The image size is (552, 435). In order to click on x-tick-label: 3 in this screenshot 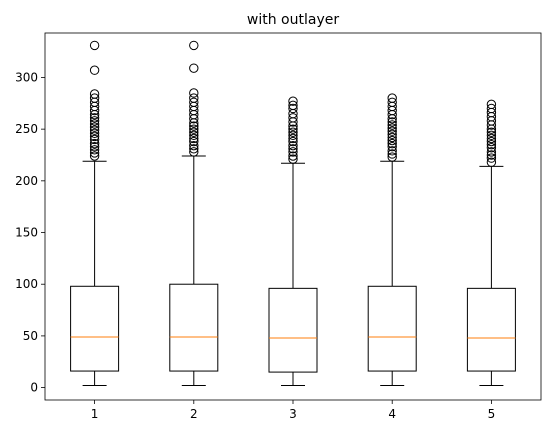, I will do `click(293, 414)`.